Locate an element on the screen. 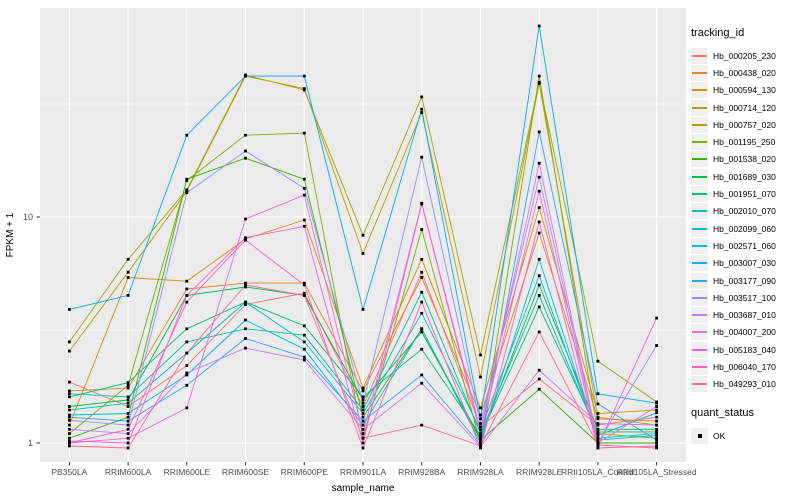 The height and width of the screenshot is (500, 800). legend-item-label: Hb_002010_070 is located at coordinates (744, 211).